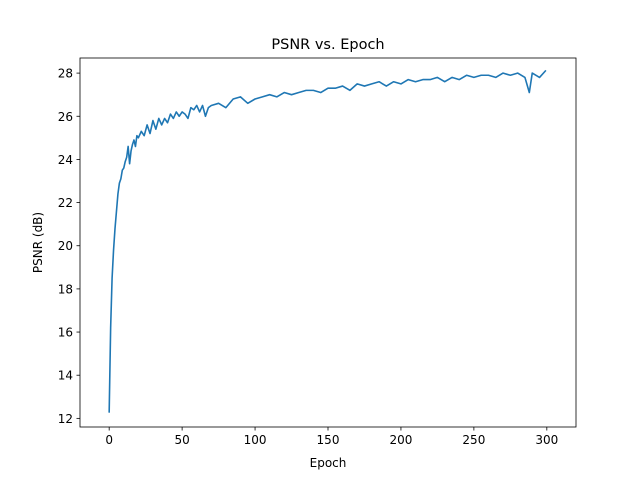 This screenshot has width=640, height=480. What do you see at coordinates (65, 376) in the screenshot?
I see `y-tick-label: 14` at bounding box center [65, 376].